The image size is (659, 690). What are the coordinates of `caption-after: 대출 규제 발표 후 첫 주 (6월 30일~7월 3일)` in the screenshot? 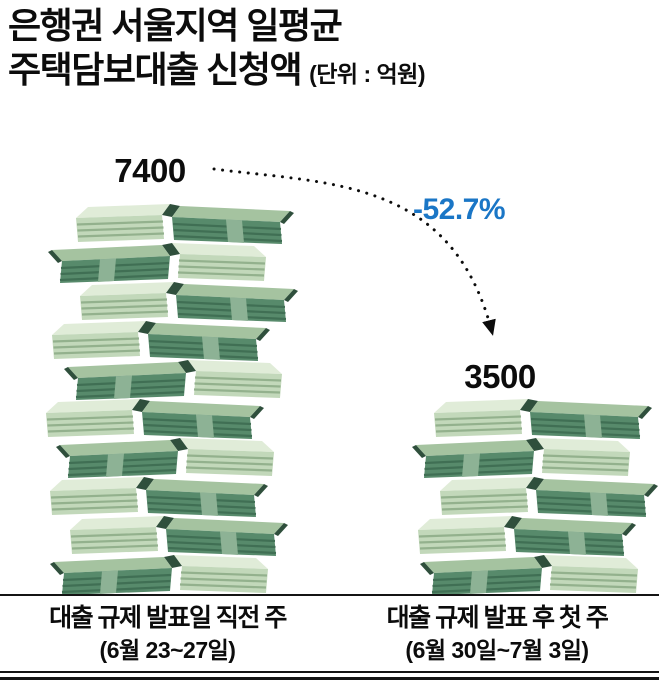 It's located at (497, 633).